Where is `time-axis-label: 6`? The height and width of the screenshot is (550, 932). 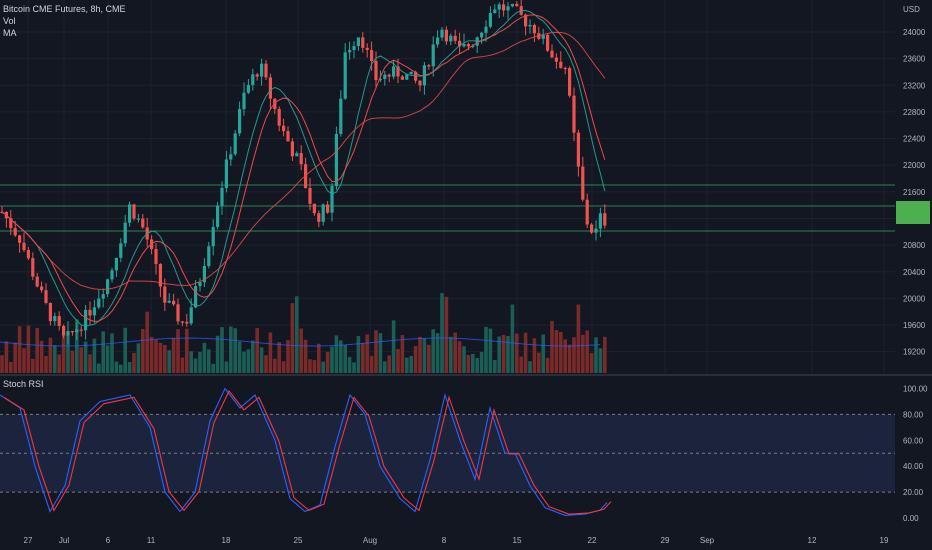
time-axis-label: 6 is located at coordinates (108, 540).